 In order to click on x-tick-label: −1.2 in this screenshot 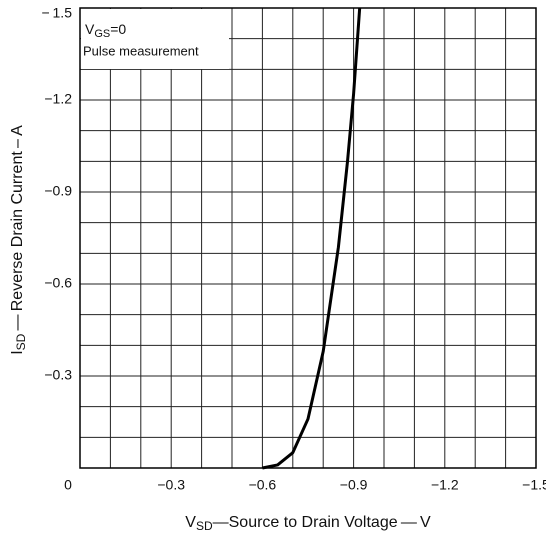, I will do `click(445, 485)`.